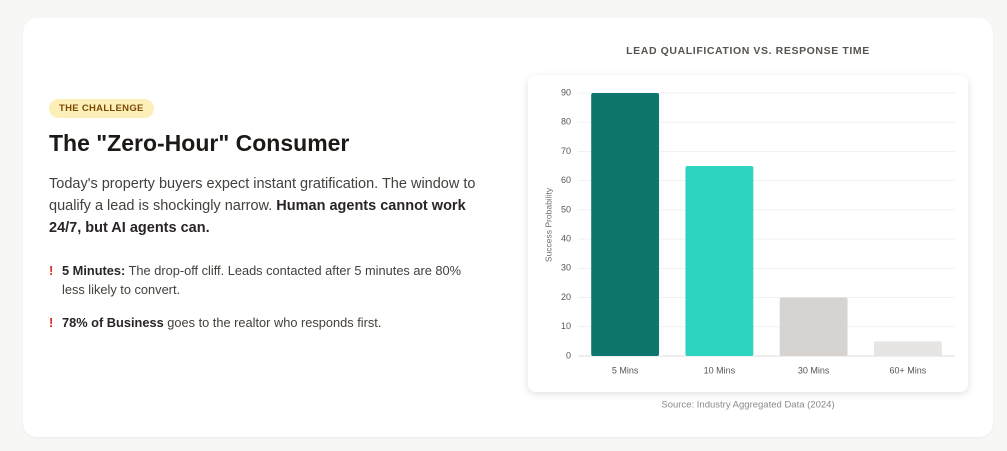 The width and height of the screenshot is (1007, 451). I want to click on badge: THE CHALLENGE, so click(101, 108).